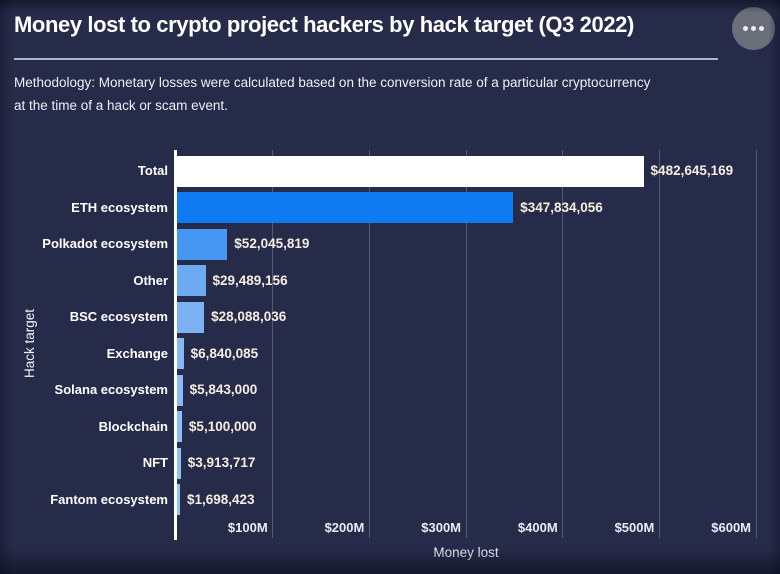  I want to click on title-divider, so click(366, 59).